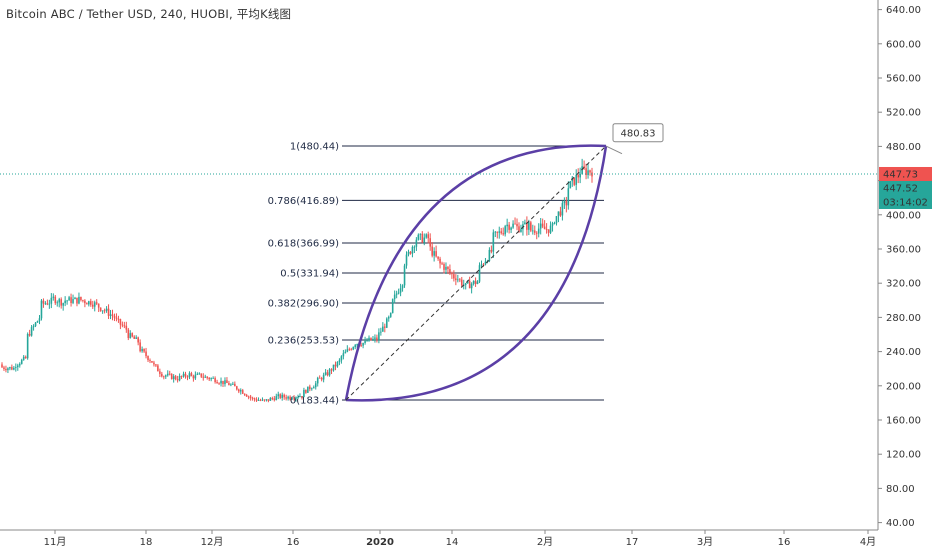  What do you see at coordinates (638, 133) in the screenshot?
I see `callout-box` at bounding box center [638, 133].